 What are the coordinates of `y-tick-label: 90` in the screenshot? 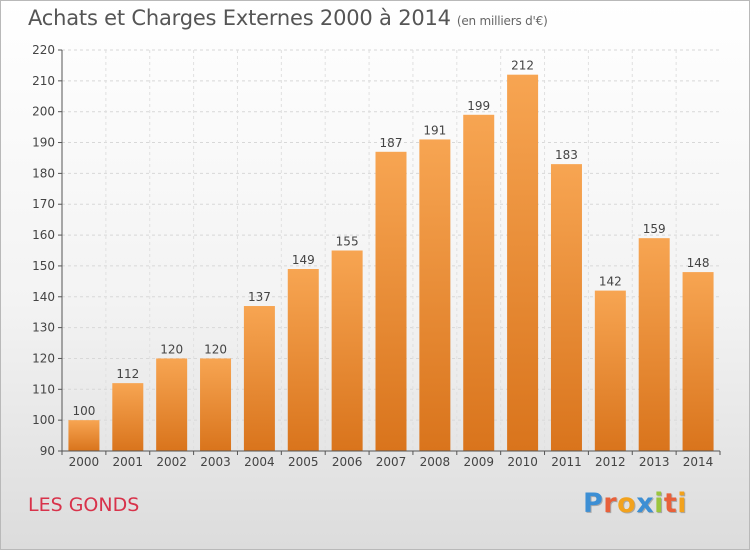 It's located at (47, 451).